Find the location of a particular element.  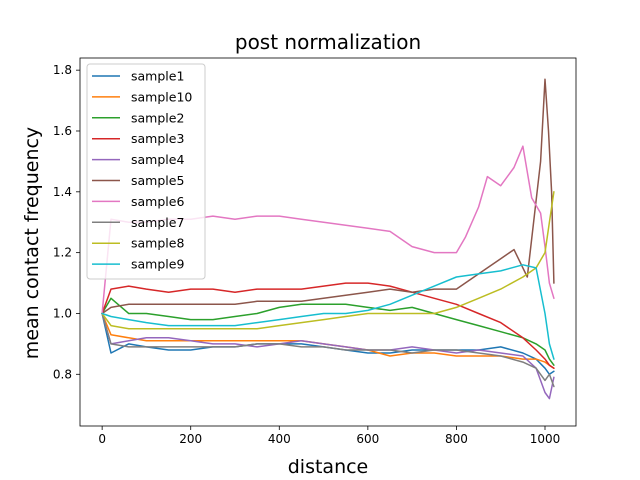

y-tick-label: 1.8 is located at coordinates (62, 70).